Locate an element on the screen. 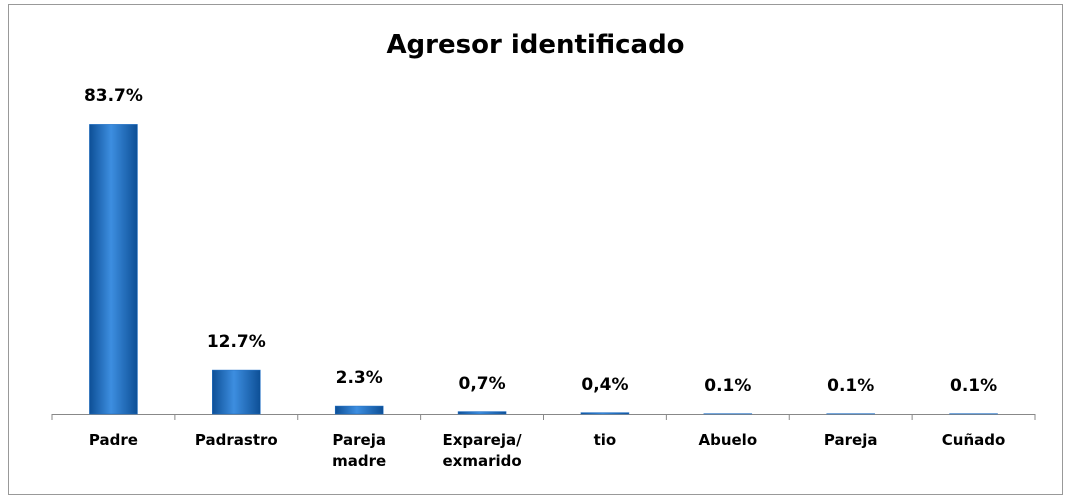 This screenshot has width=1071, height=499. data-label: 0,4% is located at coordinates (605, 384).